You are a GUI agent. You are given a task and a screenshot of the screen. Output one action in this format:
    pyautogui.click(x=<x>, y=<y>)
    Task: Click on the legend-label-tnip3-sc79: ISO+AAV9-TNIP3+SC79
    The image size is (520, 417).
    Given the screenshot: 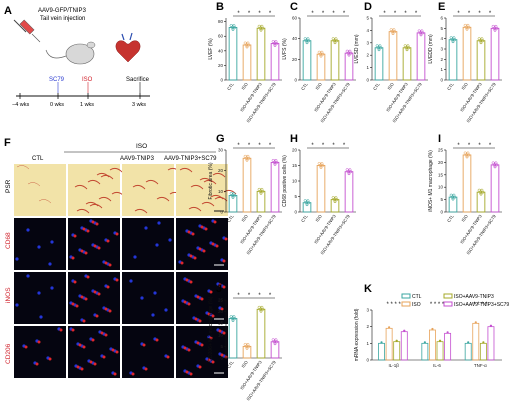 What is the action you would take?
    pyautogui.click(x=481, y=305)
    